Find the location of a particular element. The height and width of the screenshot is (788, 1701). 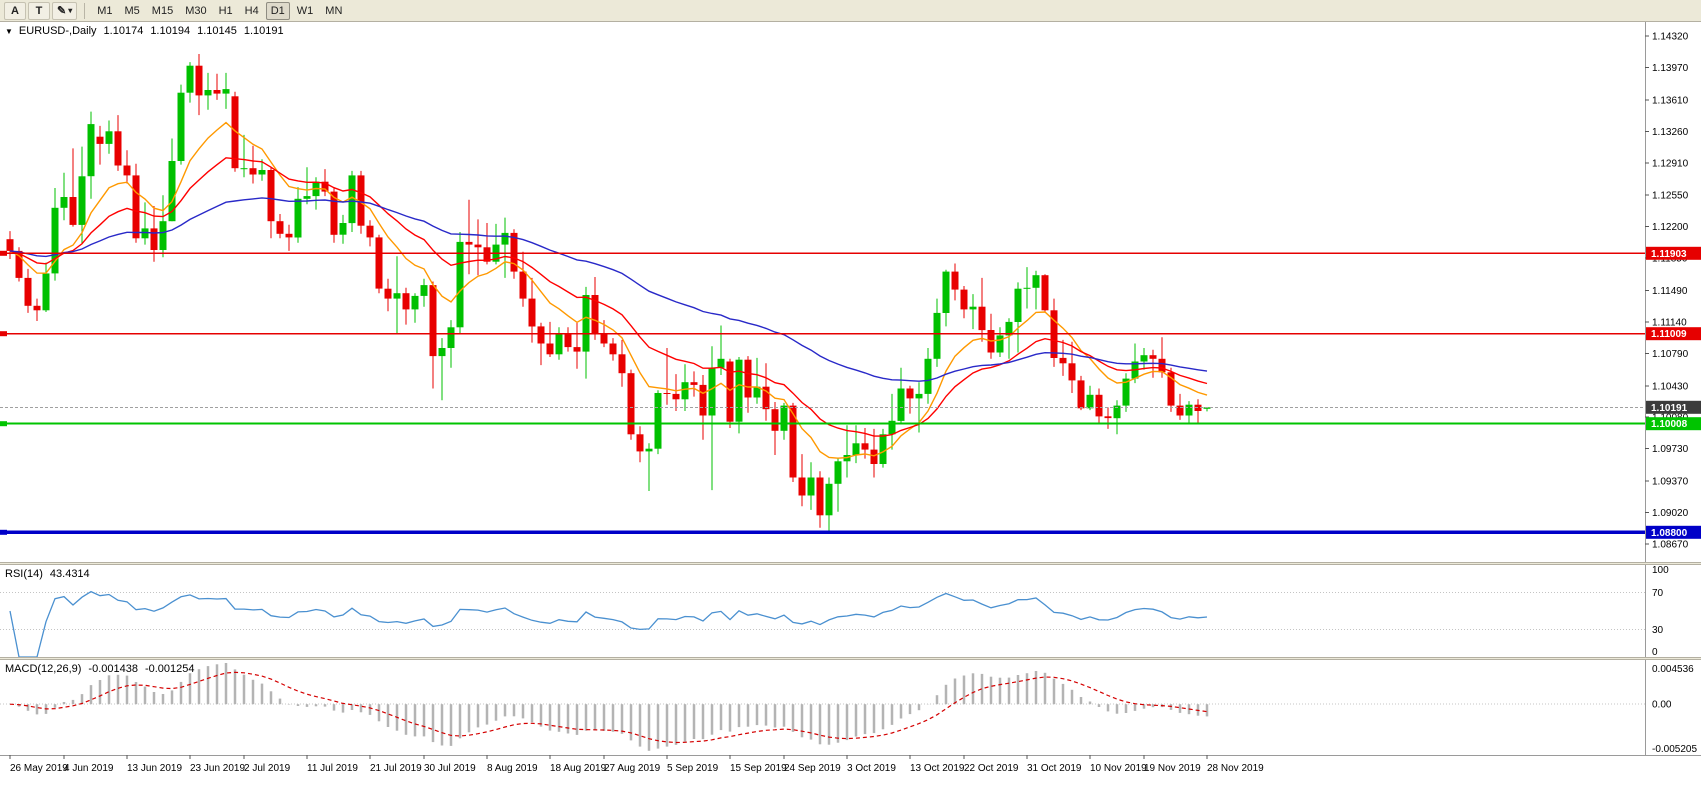

rsi-axis-label: 30 is located at coordinates (1658, 630).